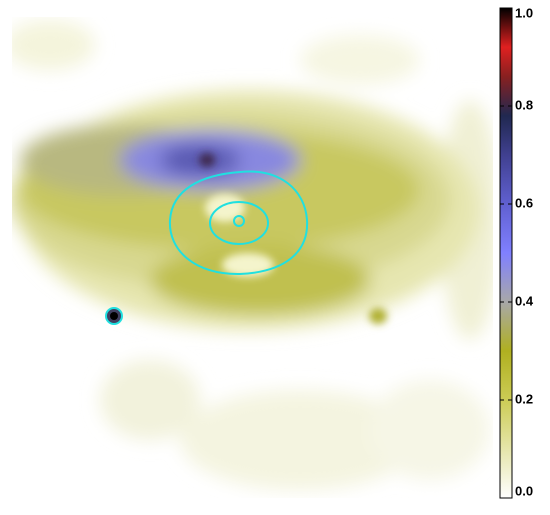 The image size is (550, 515). What do you see at coordinates (524, 104) in the screenshot?
I see `colorbar-tick-label: 0.8` at bounding box center [524, 104].